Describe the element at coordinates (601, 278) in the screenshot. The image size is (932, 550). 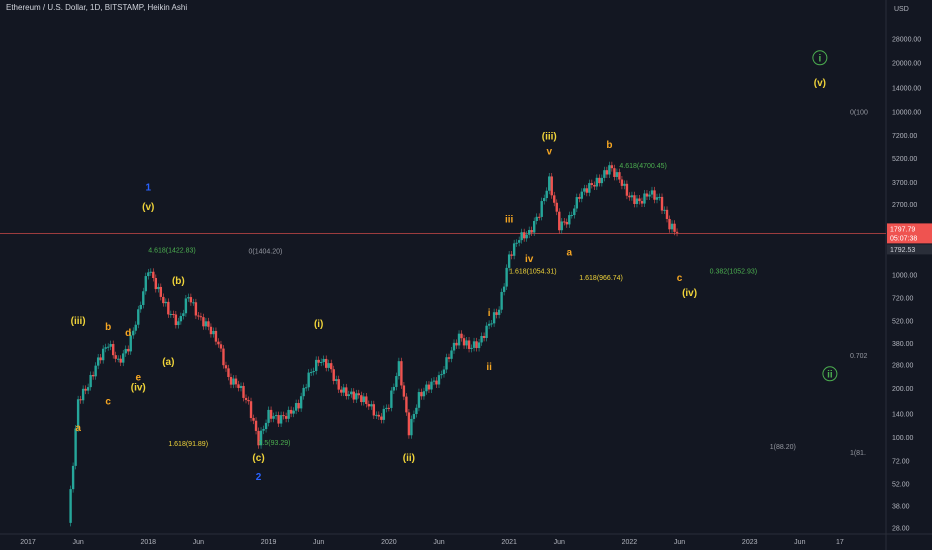
I see `fib-label: 1.618(966.74)` at that location.